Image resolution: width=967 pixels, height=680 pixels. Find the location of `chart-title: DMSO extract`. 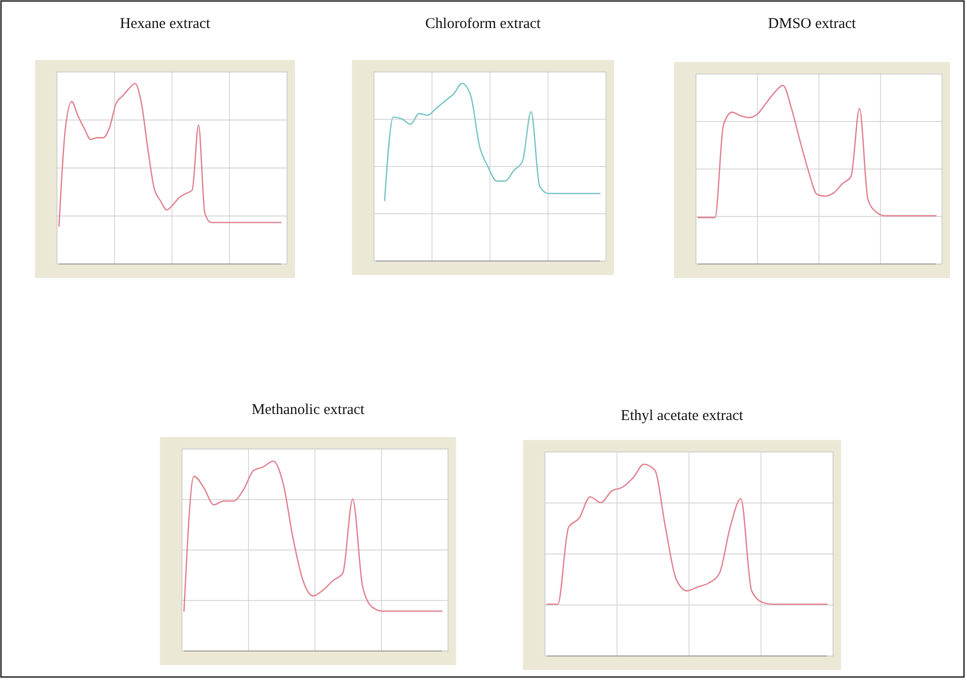

chart-title: DMSO extract is located at coordinates (812, 24).